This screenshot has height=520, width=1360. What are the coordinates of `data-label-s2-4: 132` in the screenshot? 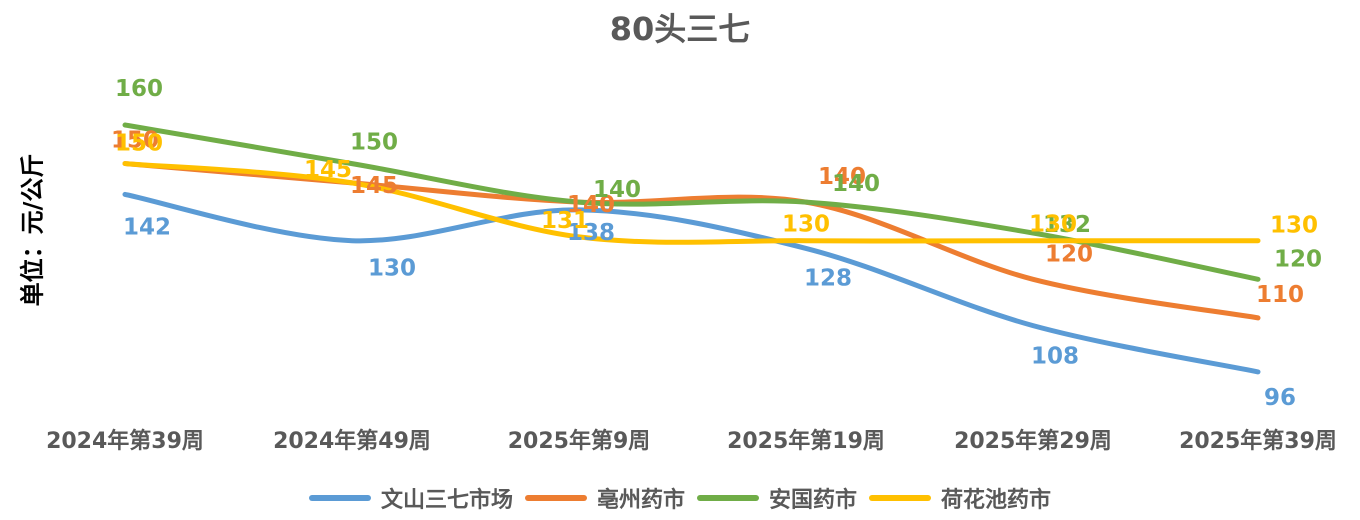 It's located at (1067, 225).